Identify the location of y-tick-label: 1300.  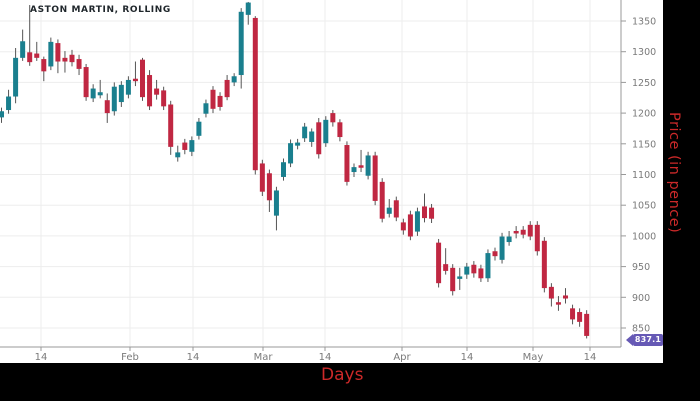
(644, 52).